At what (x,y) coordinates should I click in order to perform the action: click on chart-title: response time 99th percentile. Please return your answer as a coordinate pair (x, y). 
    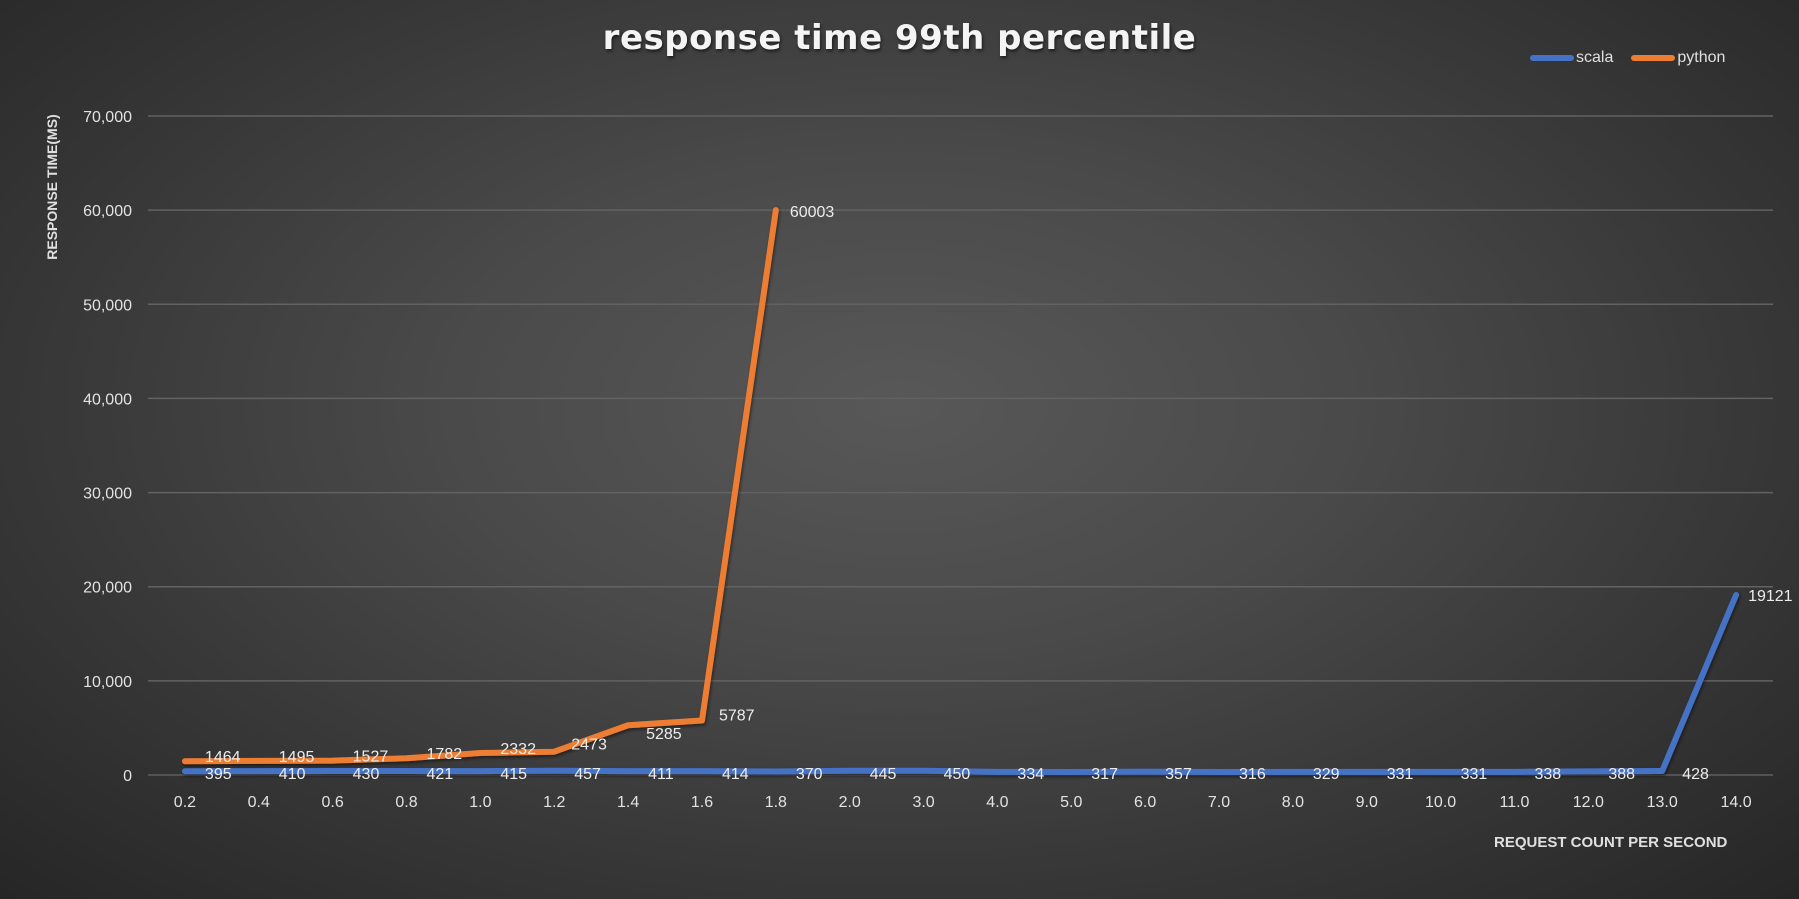
    Looking at the image, I should click on (899, 38).